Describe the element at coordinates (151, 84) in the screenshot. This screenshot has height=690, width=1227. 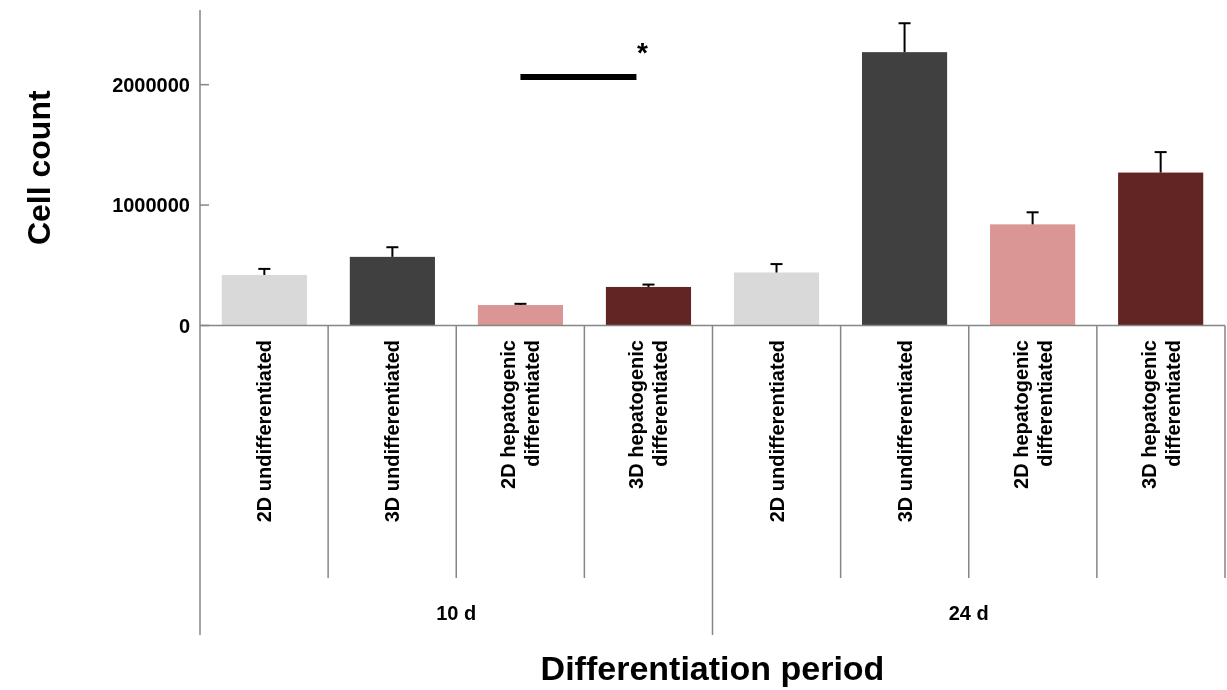
I see `y-tick-label: 2000000` at that location.